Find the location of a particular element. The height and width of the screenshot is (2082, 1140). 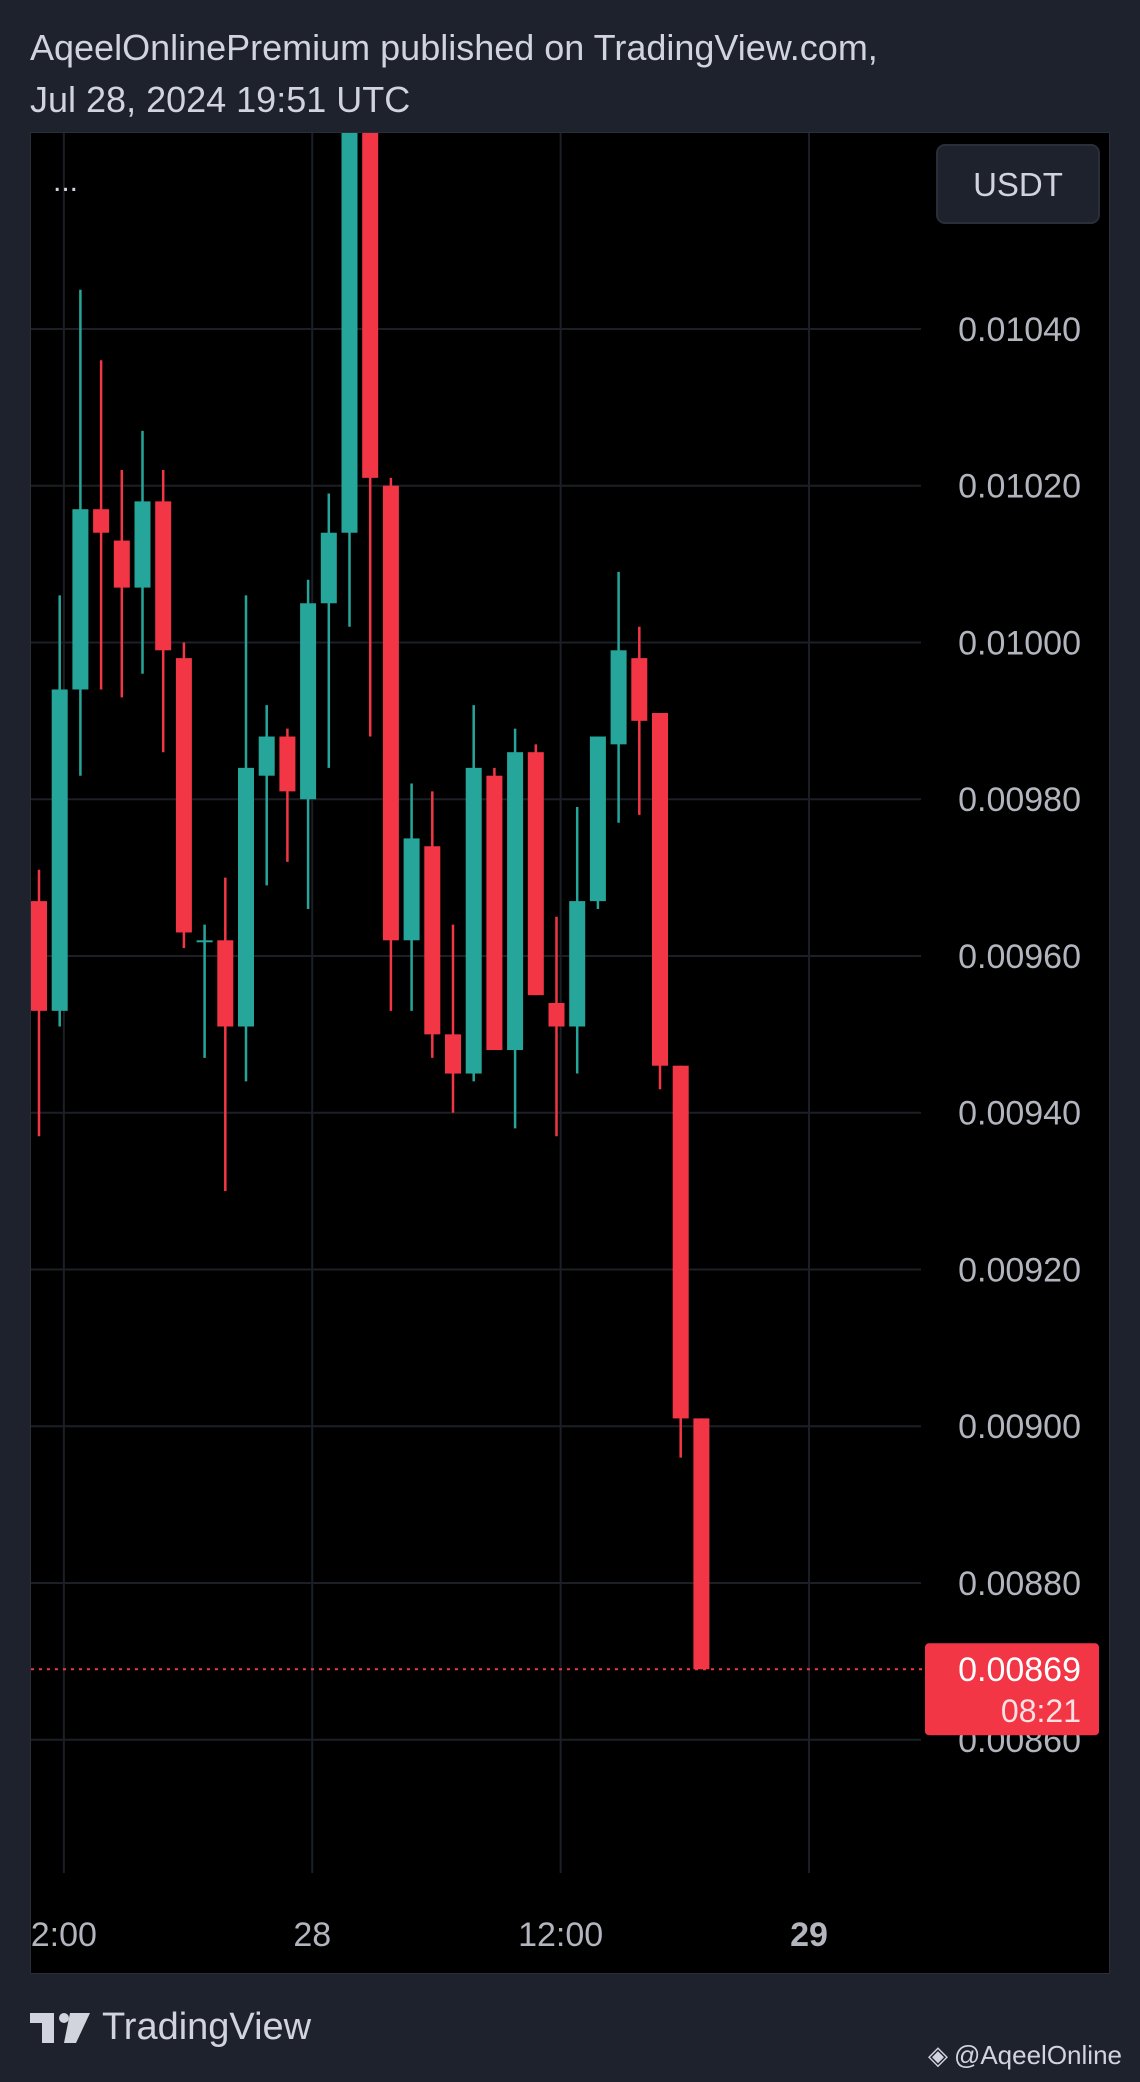

x-tick-label: 12:00 is located at coordinates (560, 1935).